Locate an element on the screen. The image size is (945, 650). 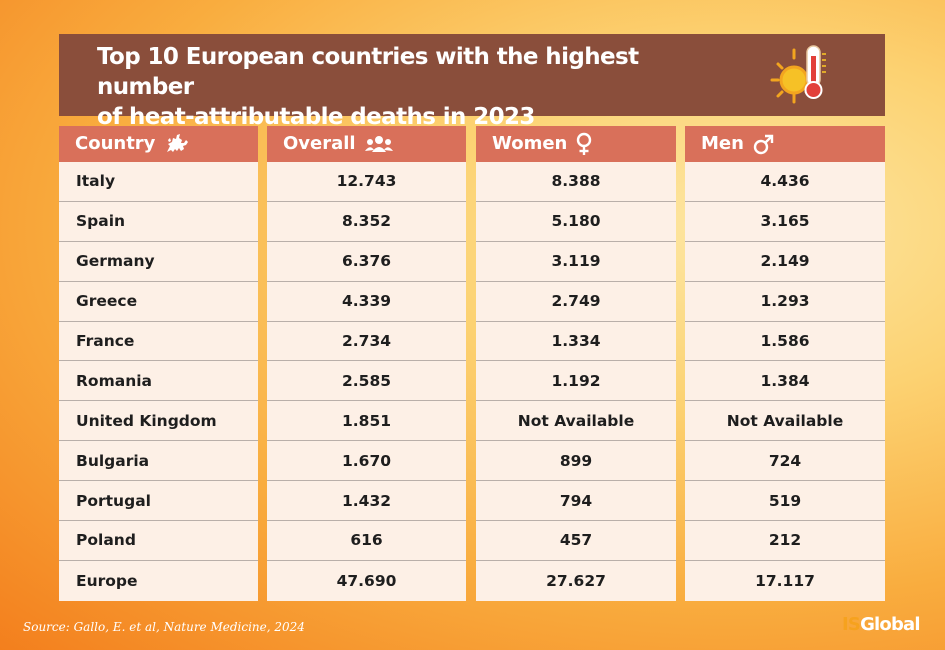
table-cell: 457 is located at coordinates (576, 541).